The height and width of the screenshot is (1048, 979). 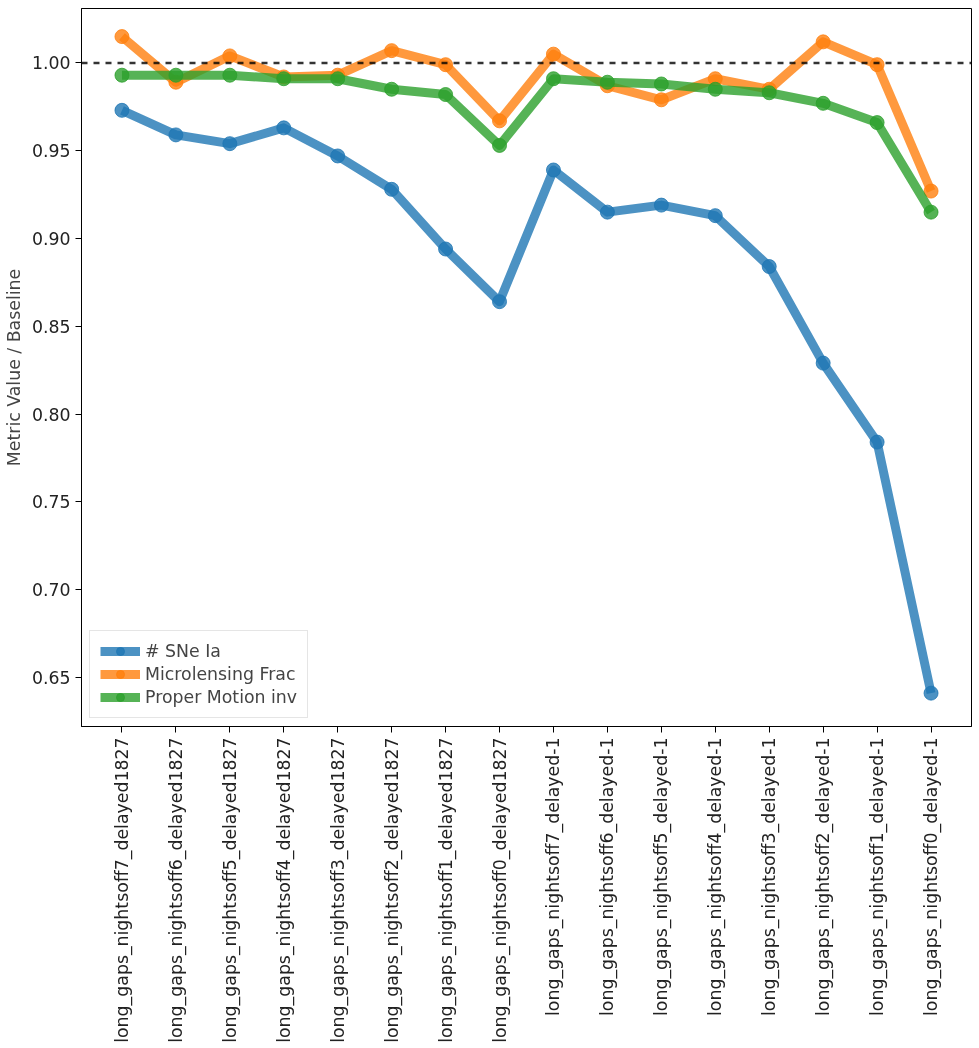 What do you see at coordinates (51, 238) in the screenshot?
I see `y-tick-label: 0.90` at bounding box center [51, 238].